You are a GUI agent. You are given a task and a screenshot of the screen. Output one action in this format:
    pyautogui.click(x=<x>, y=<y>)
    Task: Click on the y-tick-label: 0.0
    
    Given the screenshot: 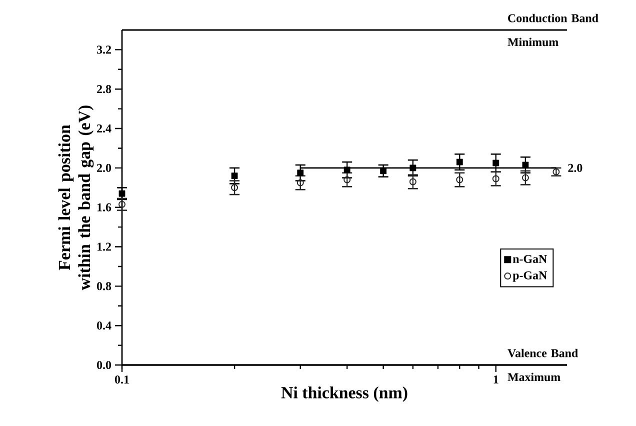 What is the action you would take?
    pyautogui.click(x=104, y=365)
    